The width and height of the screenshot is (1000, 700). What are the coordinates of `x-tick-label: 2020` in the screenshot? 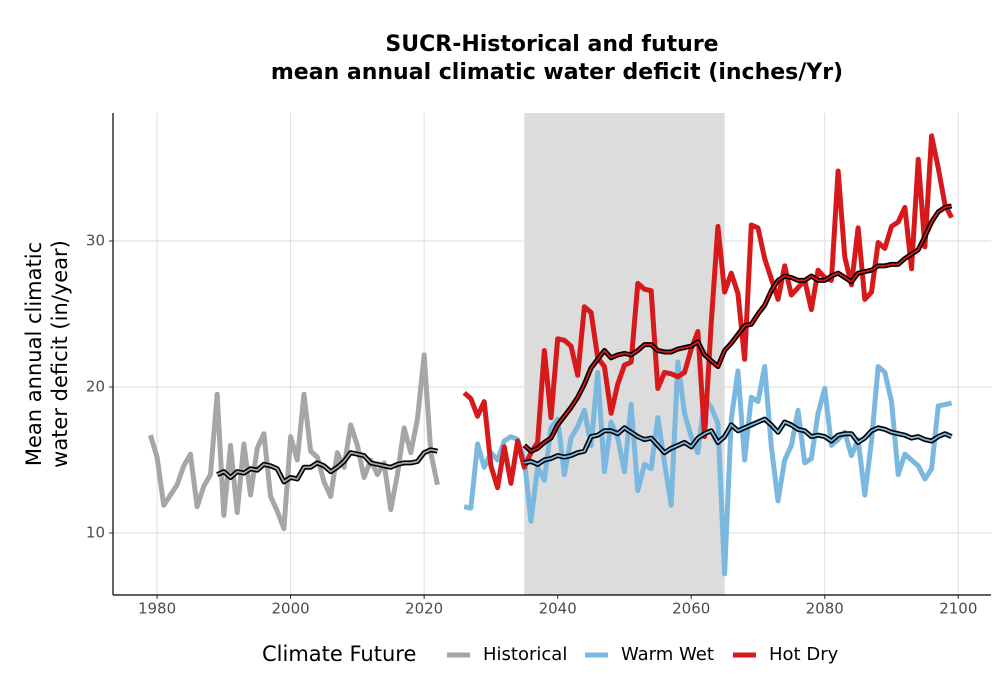 It's located at (424, 609).